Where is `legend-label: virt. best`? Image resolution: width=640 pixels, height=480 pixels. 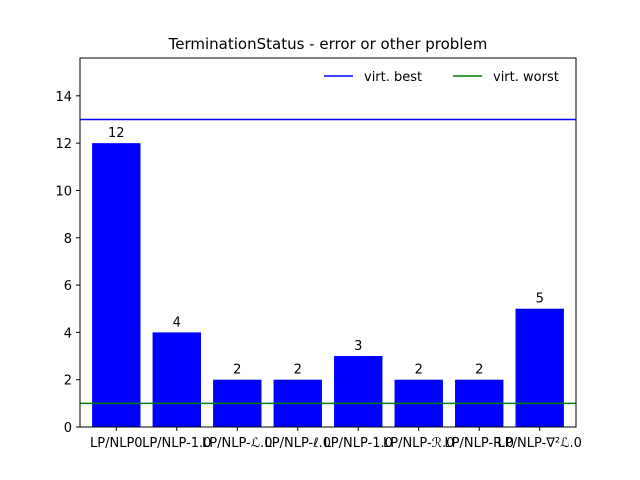 legend-label: virt. best is located at coordinates (393, 77).